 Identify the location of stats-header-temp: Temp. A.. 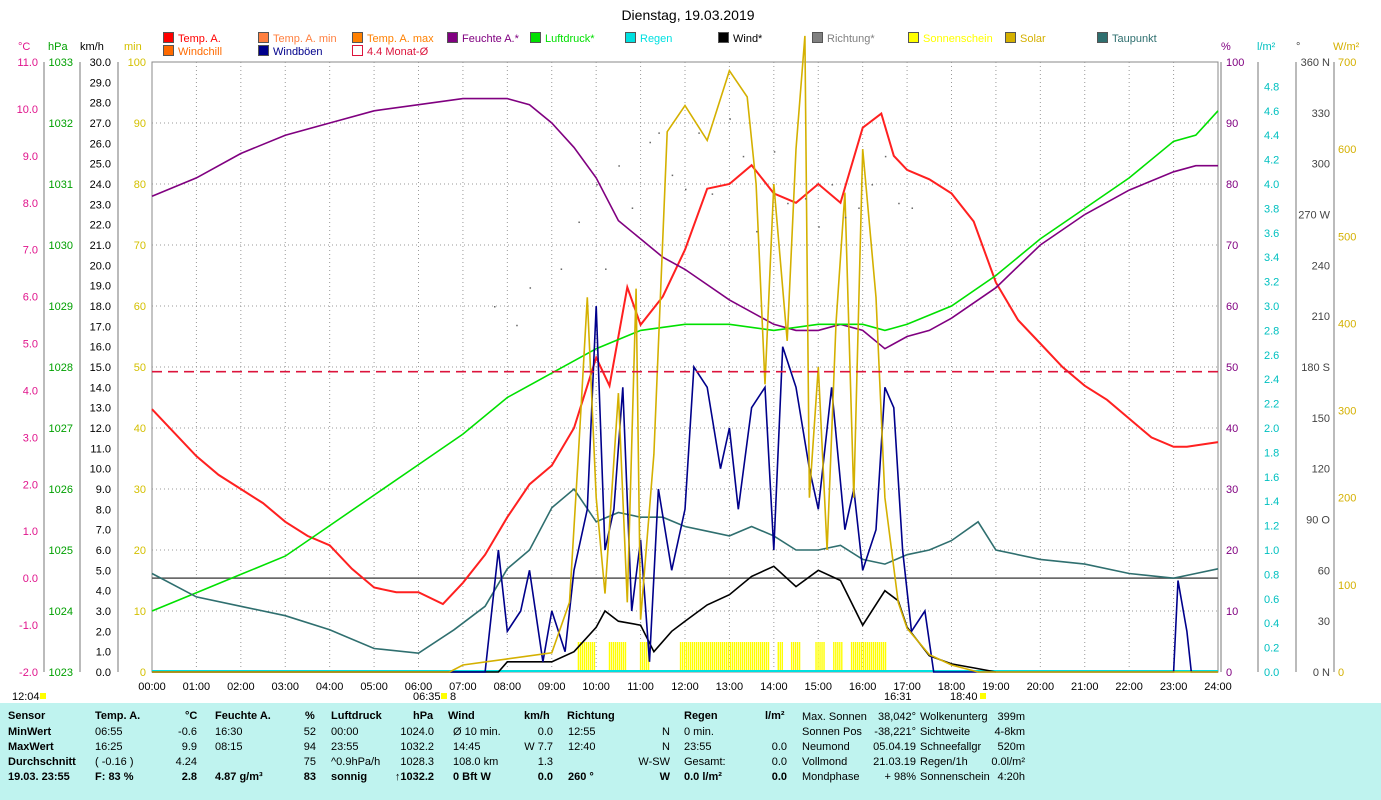
(118, 716).